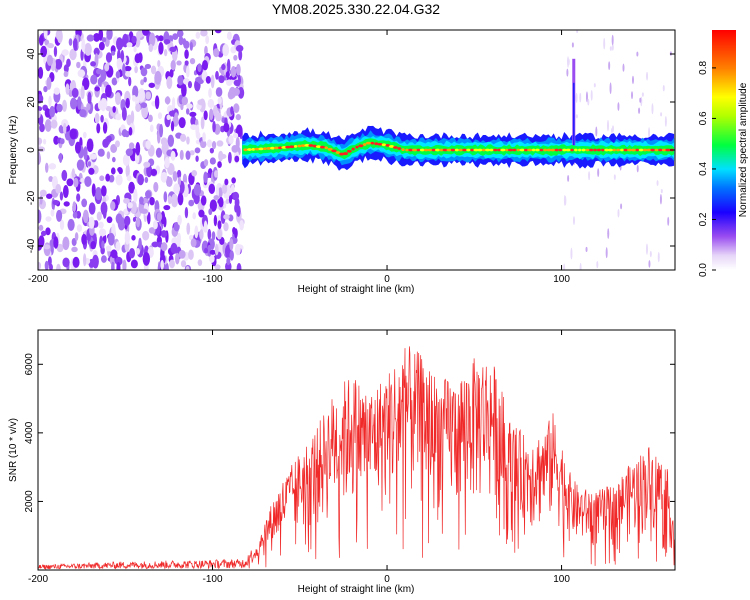 The height and width of the screenshot is (600, 750). I want to click on spectrogram-ytick-label: 20, so click(31, 102).